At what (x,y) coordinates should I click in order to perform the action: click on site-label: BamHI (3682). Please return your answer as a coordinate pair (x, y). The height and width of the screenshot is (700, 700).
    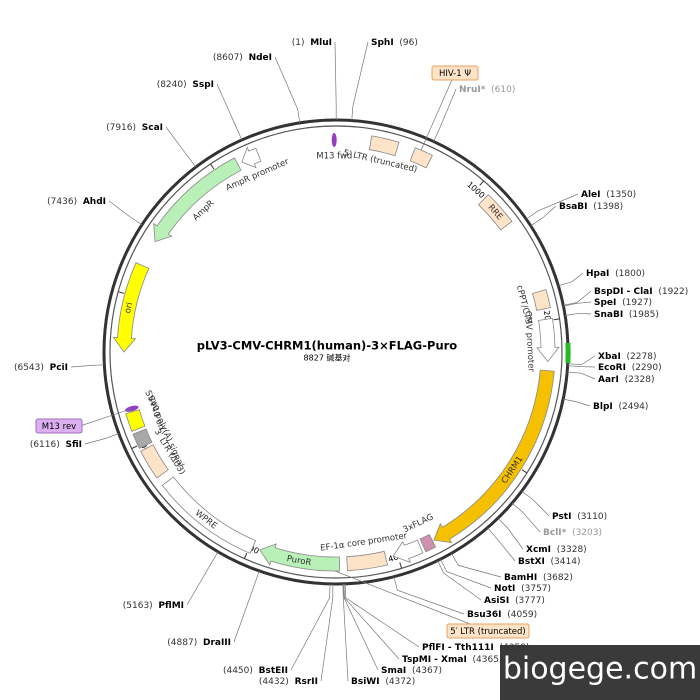
    Looking at the image, I should click on (538, 578).